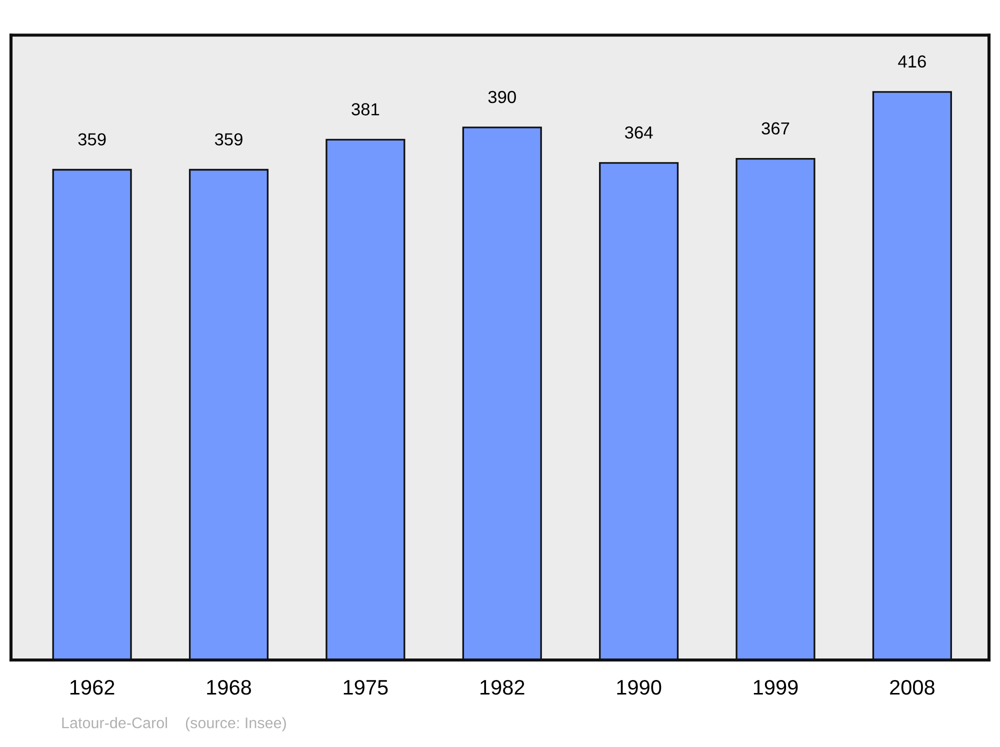 This screenshot has height=747, width=1000. I want to click on x-tick-label: 1999, so click(776, 687).